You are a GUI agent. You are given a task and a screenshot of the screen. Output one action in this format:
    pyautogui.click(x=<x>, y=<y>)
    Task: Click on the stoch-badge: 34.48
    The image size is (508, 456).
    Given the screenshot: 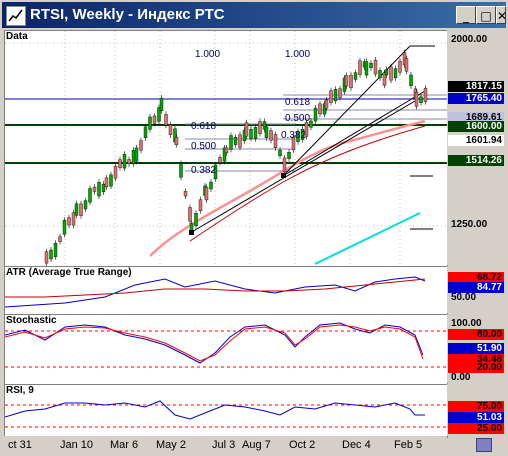 What is the action you would take?
    pyautogui.click(x=476, y=359)
    